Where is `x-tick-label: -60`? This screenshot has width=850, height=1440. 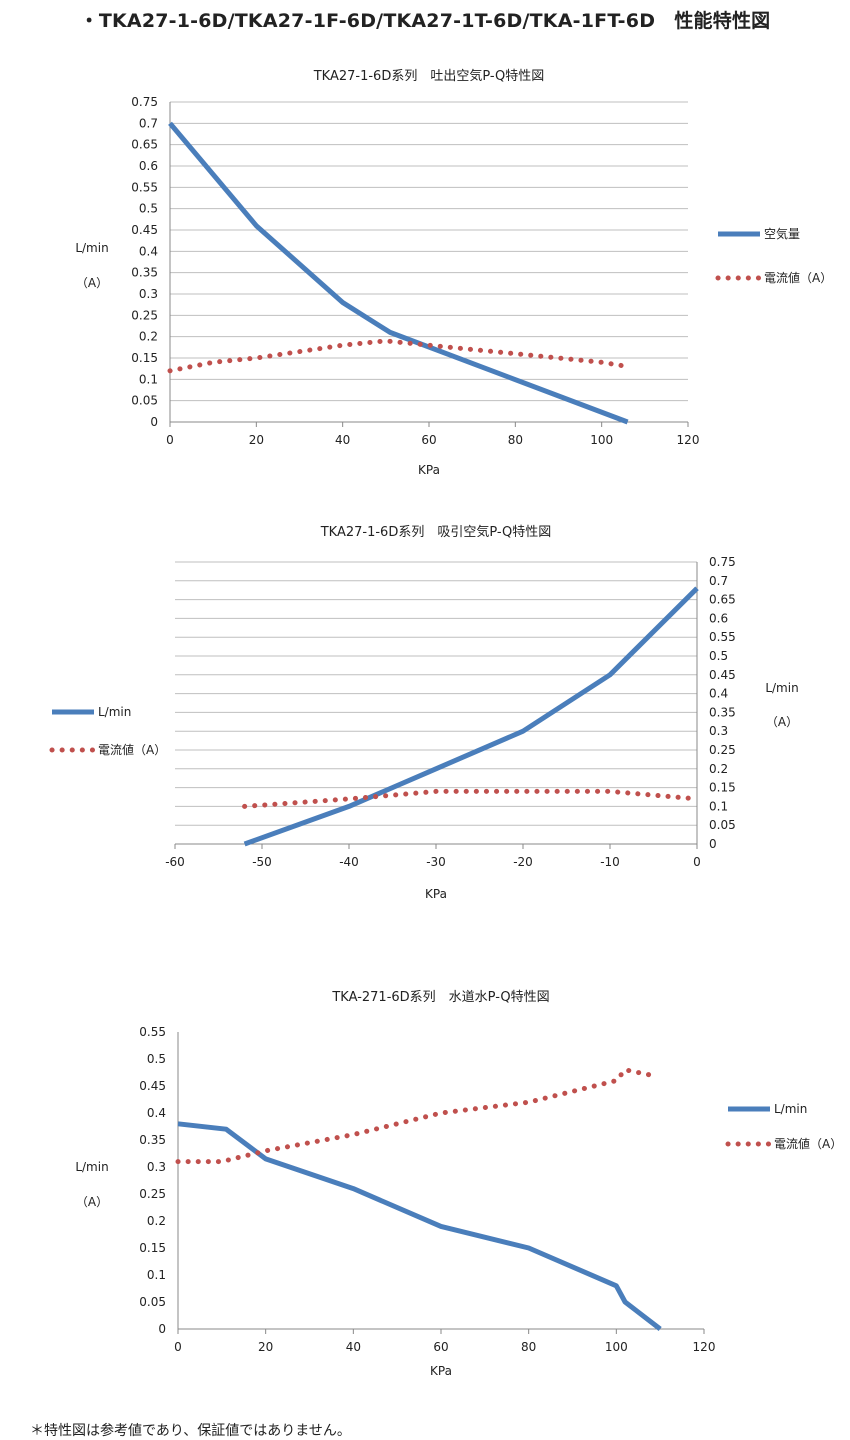
x-tick-label: -60 is located at coordinates (175, 862).